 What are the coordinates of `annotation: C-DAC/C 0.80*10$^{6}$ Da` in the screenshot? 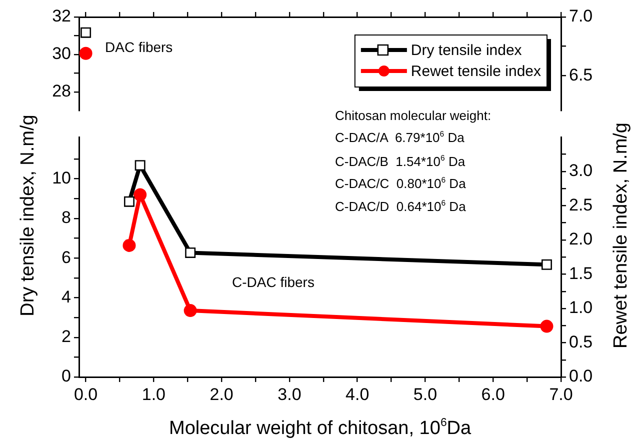 It's located at (400, 182).